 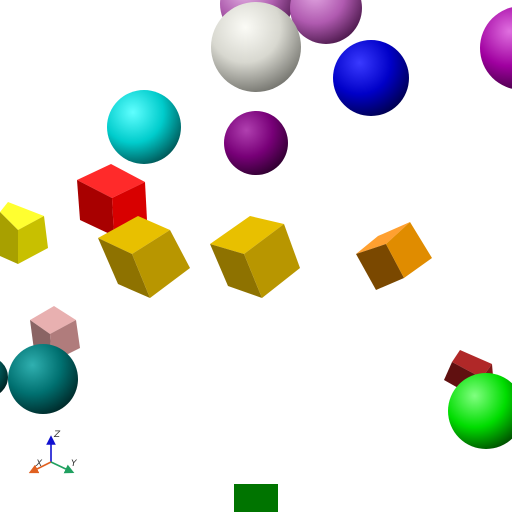 What do you see at coordinates (256, 143) in the screenshot?
I see `dark-purple-sphere` at bounding box center [256, 143].